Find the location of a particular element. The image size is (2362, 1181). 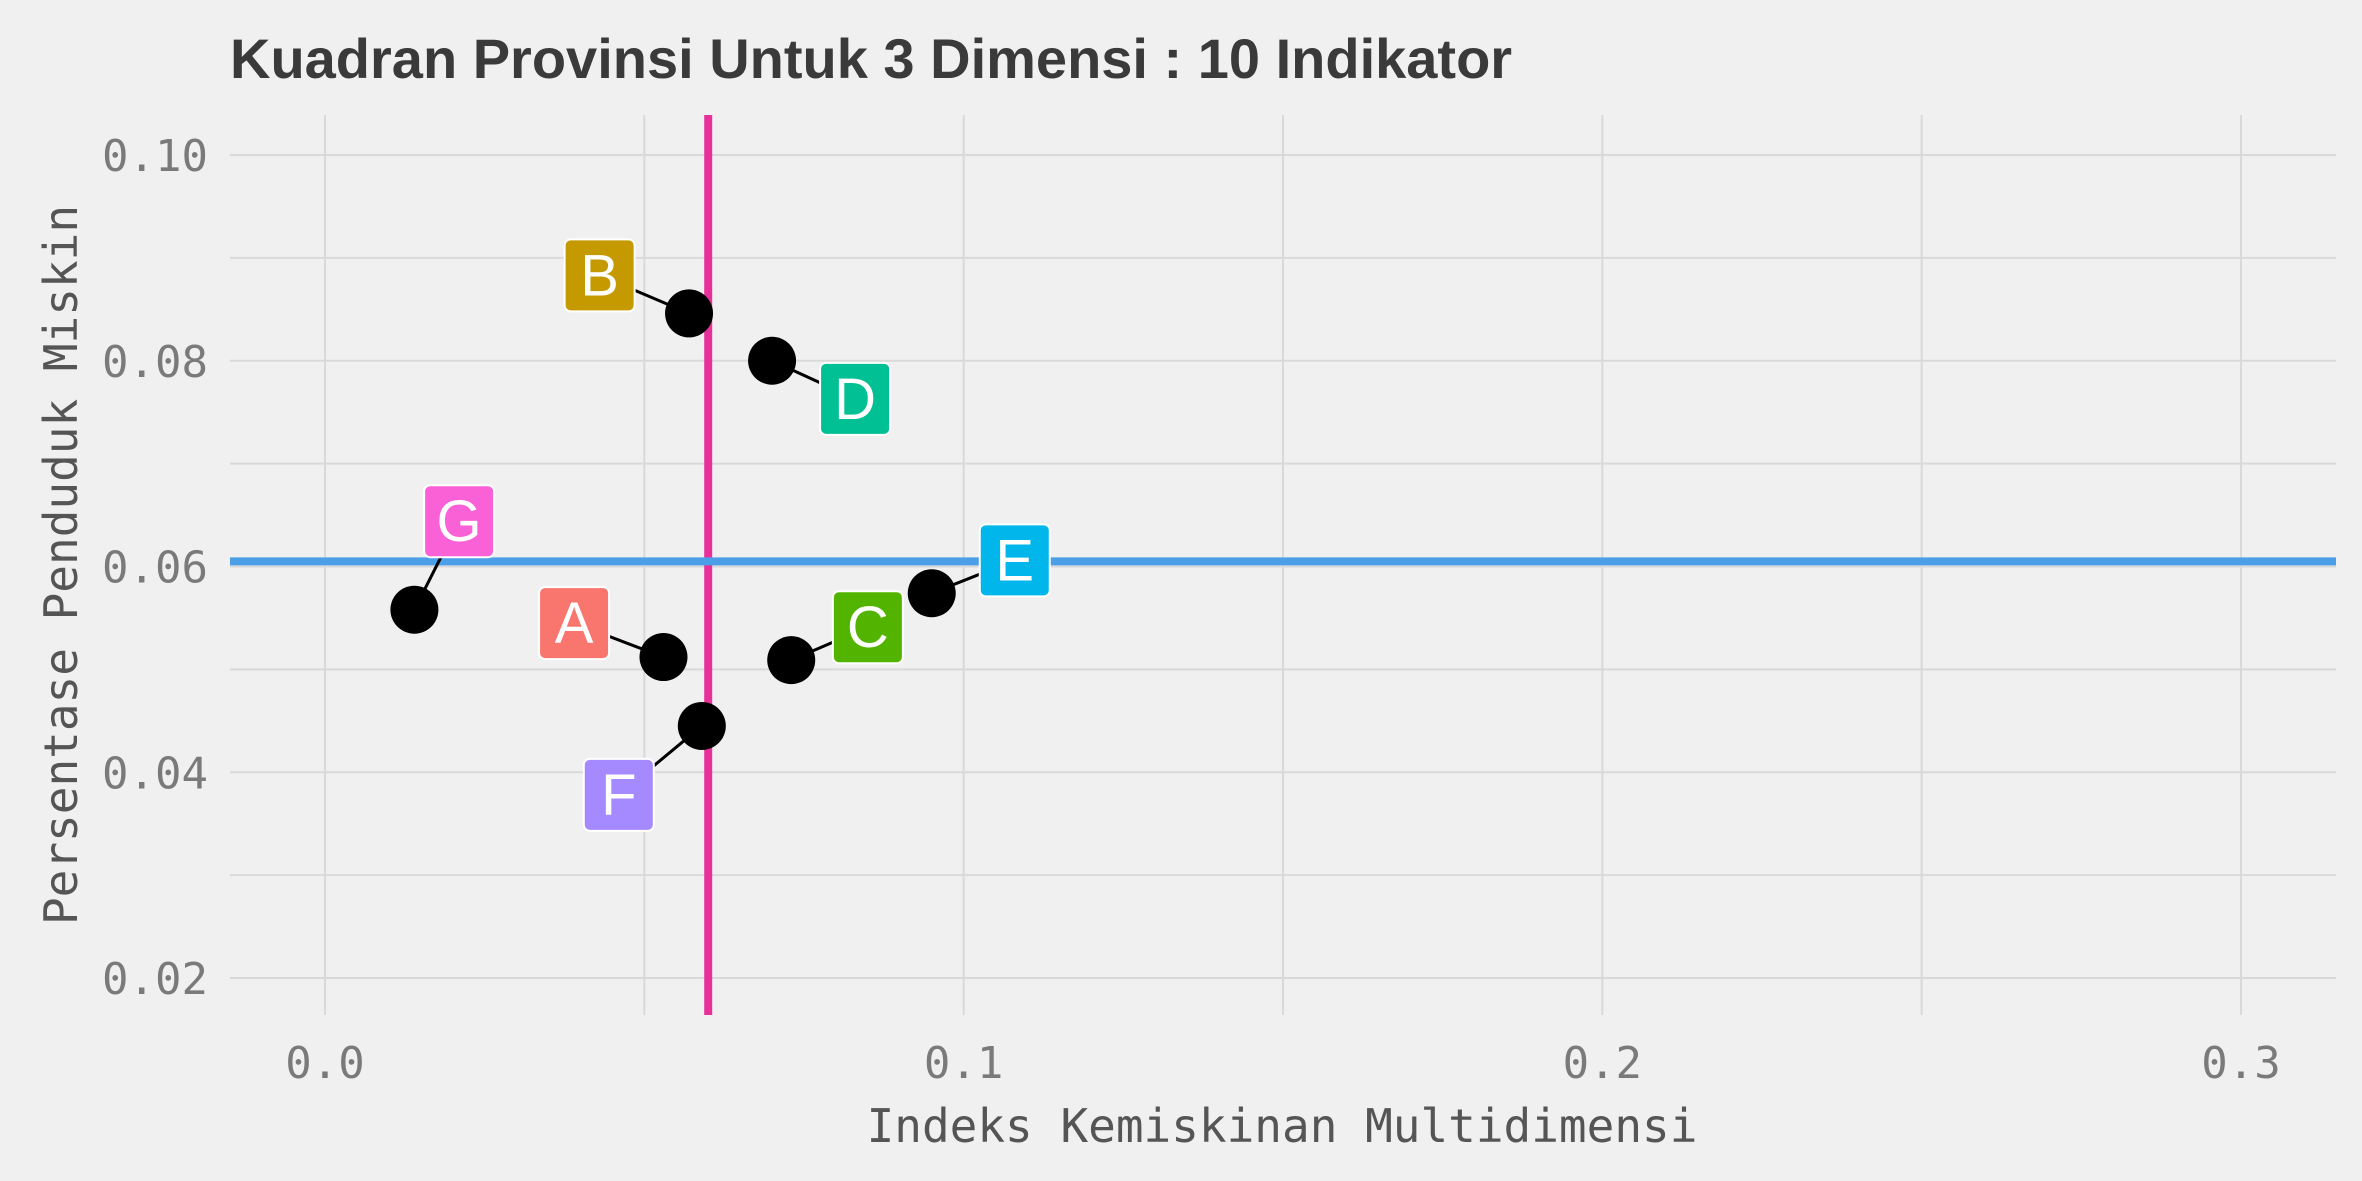

label-box-g is located at coordinates (459, 521).